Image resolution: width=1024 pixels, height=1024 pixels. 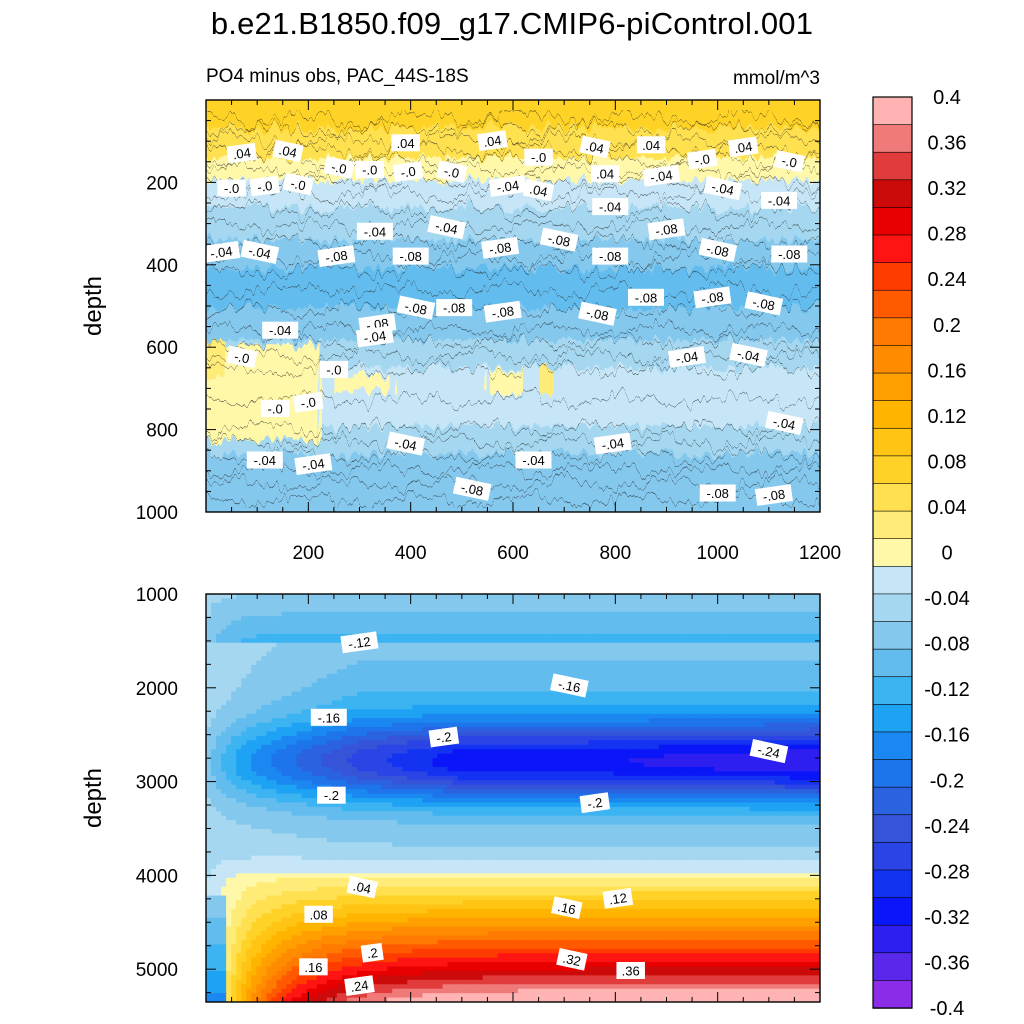 What do you see at coordinates (513, 456) in the screenshot?
I see `upper-contour-line` at bounding box center [513, 456].